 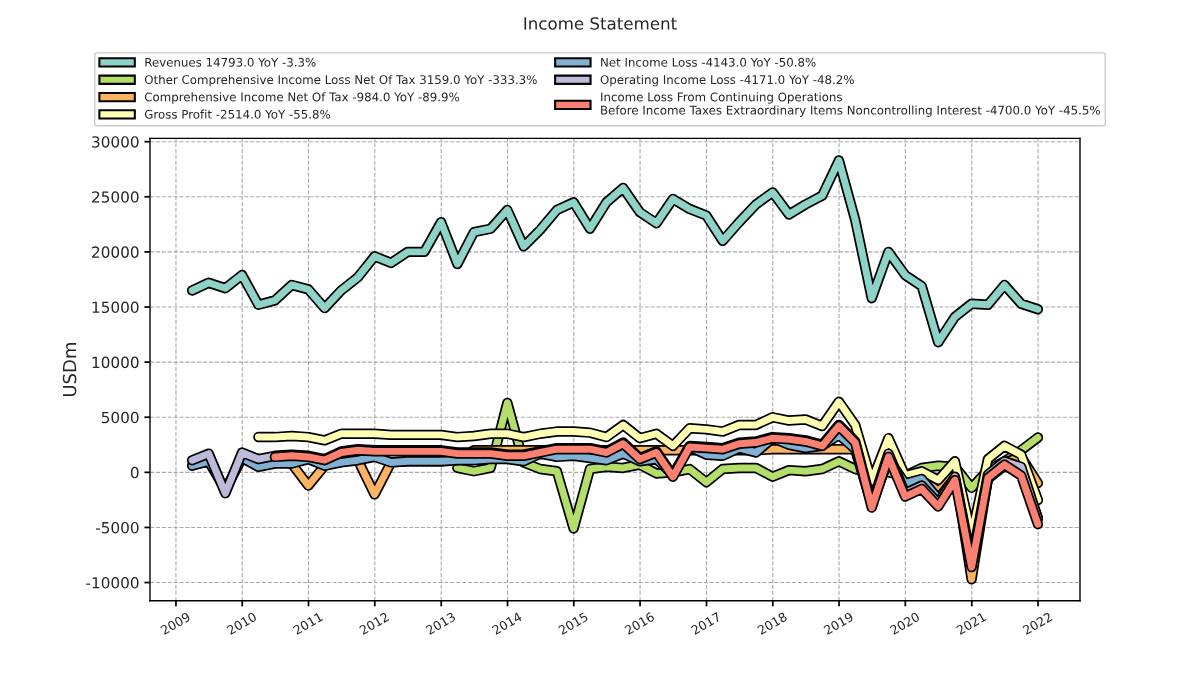 I want to click on y-tick-label: 0, so click(x=134, y=472).